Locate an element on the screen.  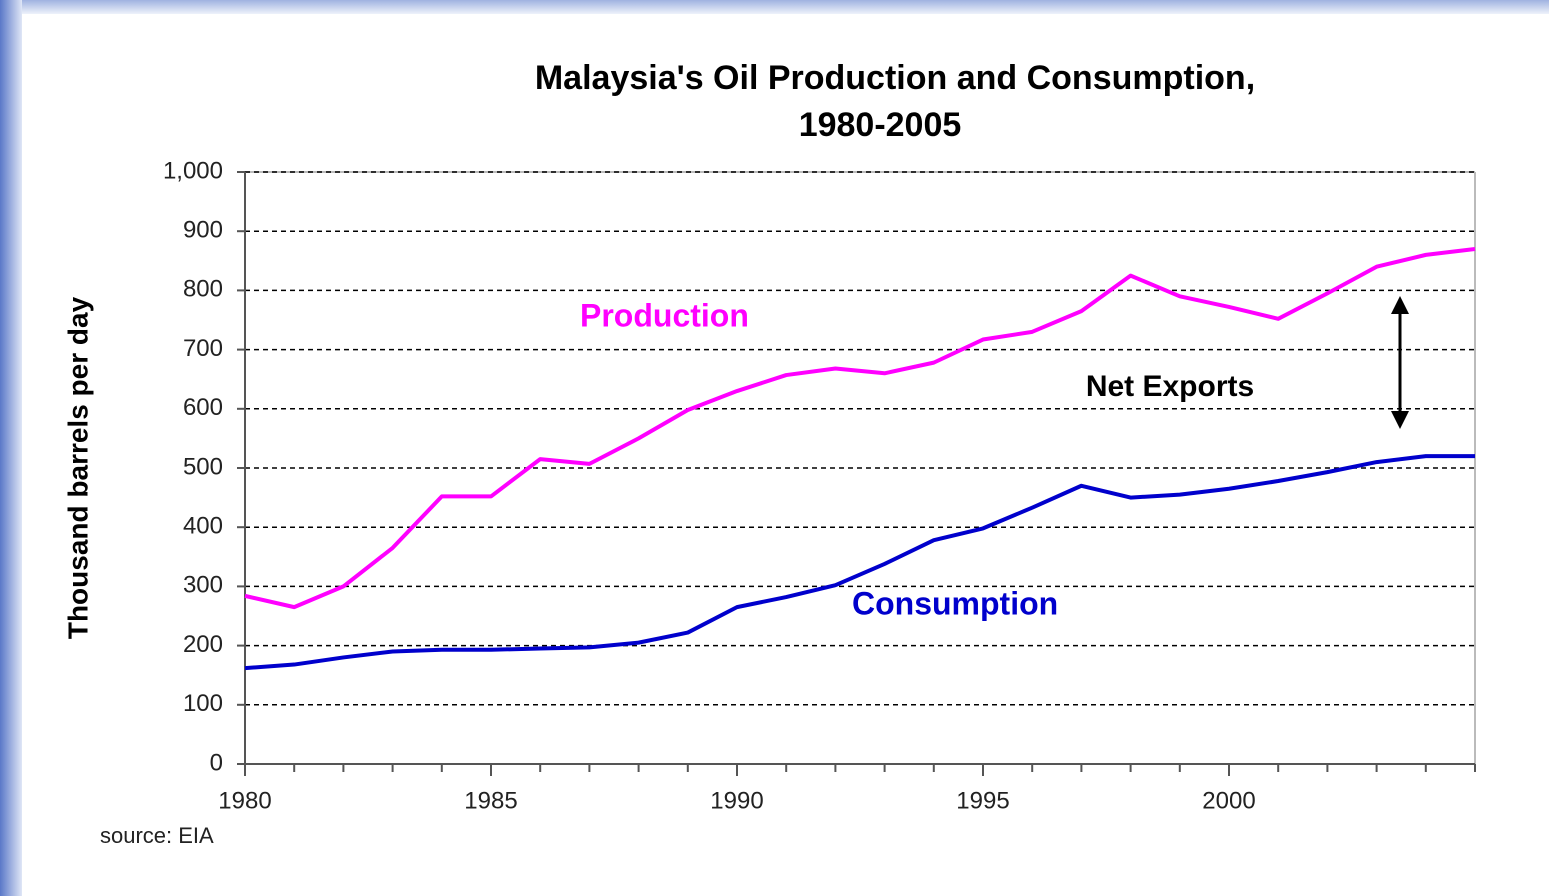
y-tick-label: 0 is located at coordinates (216, 762).